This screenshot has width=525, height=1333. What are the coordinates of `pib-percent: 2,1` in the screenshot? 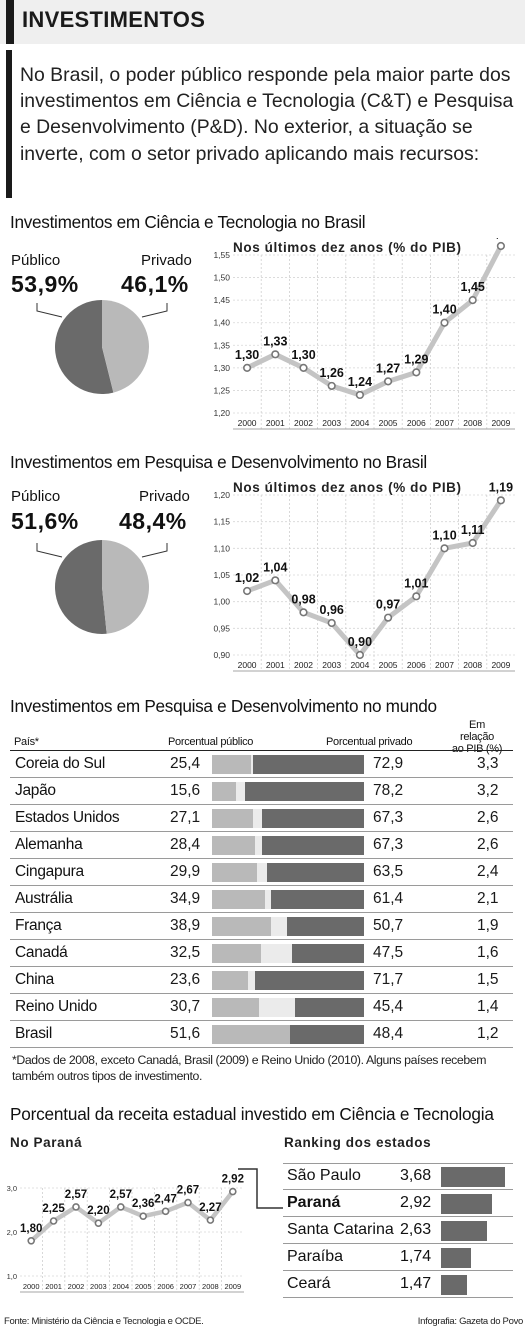 It's located at (488, 898).